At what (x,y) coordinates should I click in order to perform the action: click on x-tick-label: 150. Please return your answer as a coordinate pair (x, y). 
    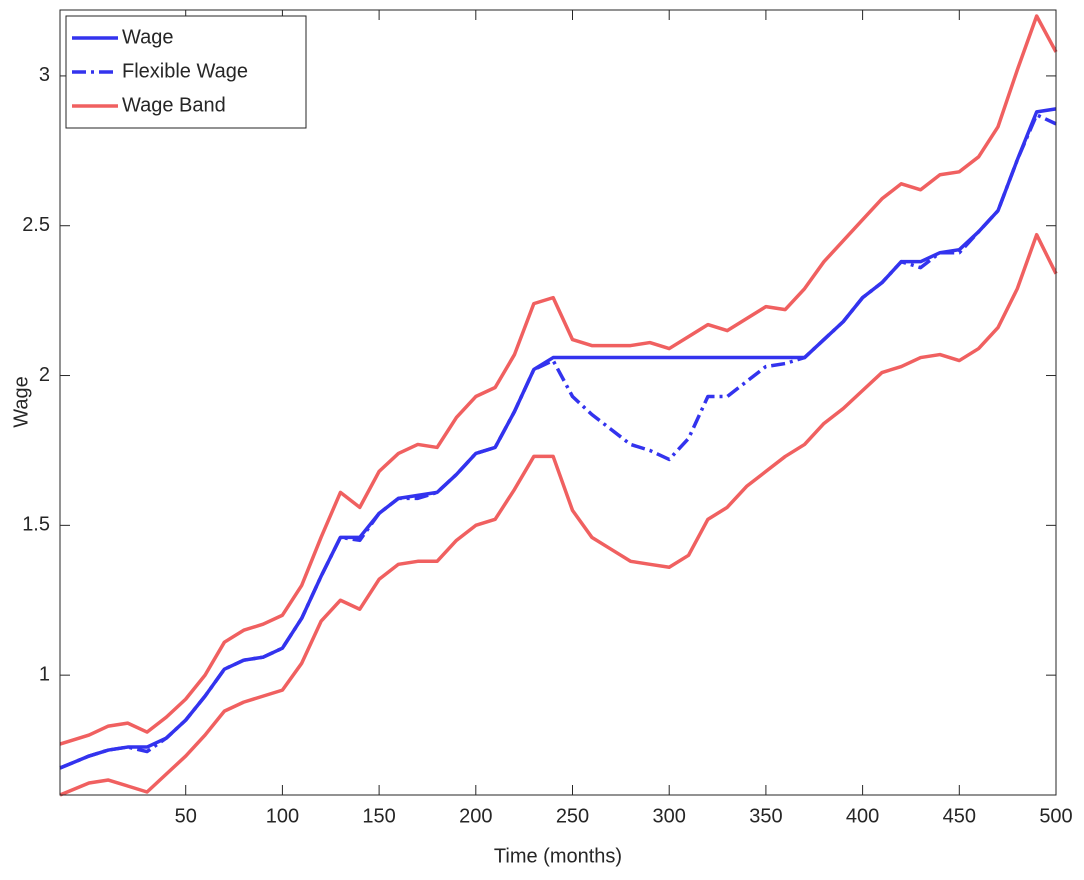
    Looking at the image, I should click on (378, 816).